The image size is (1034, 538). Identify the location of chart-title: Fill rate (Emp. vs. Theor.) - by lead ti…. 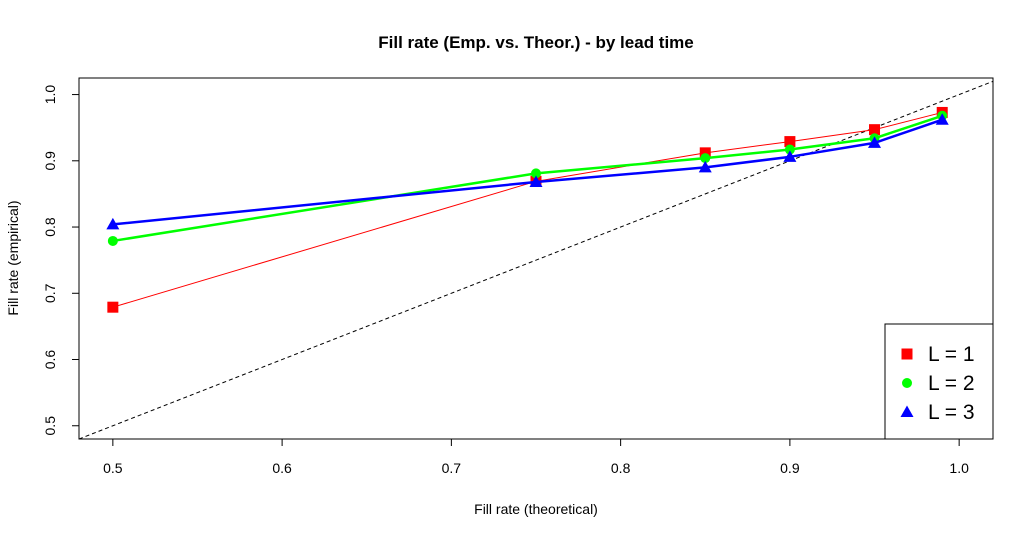
(536, 42).